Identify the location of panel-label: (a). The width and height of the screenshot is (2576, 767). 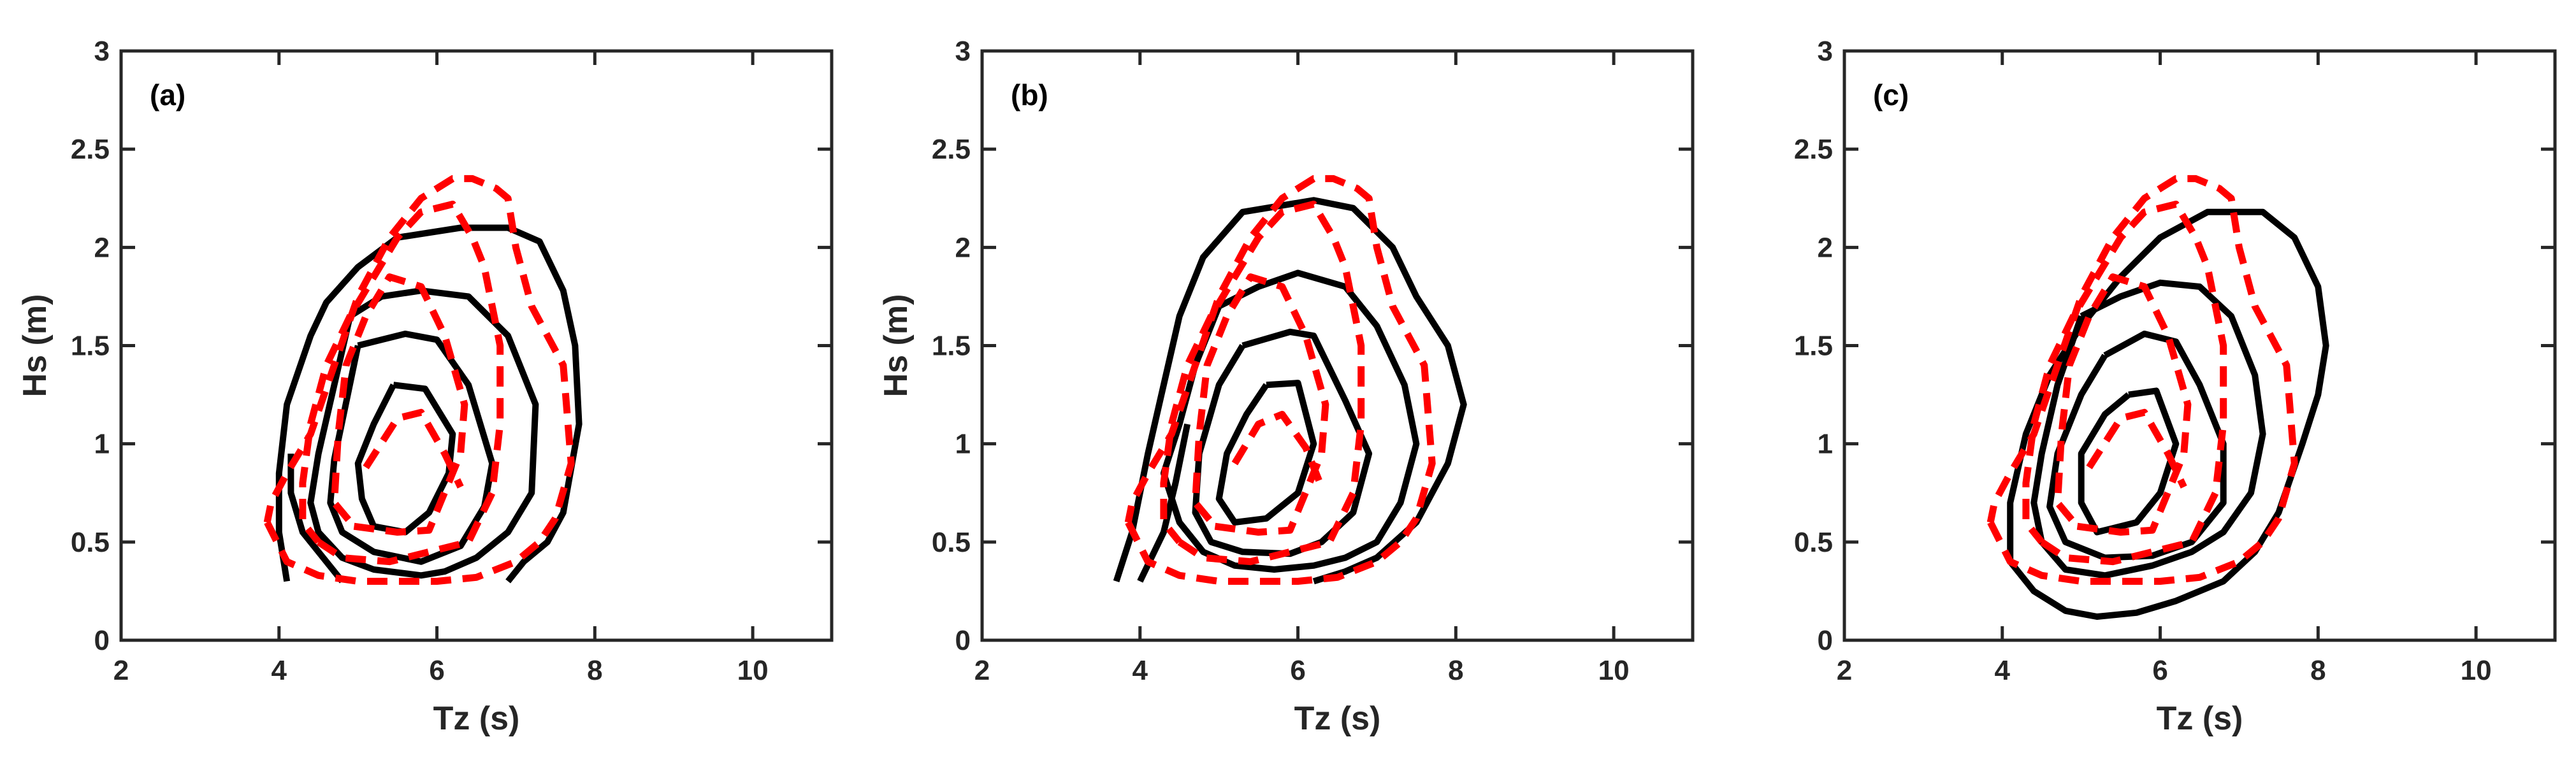
(167, 94).